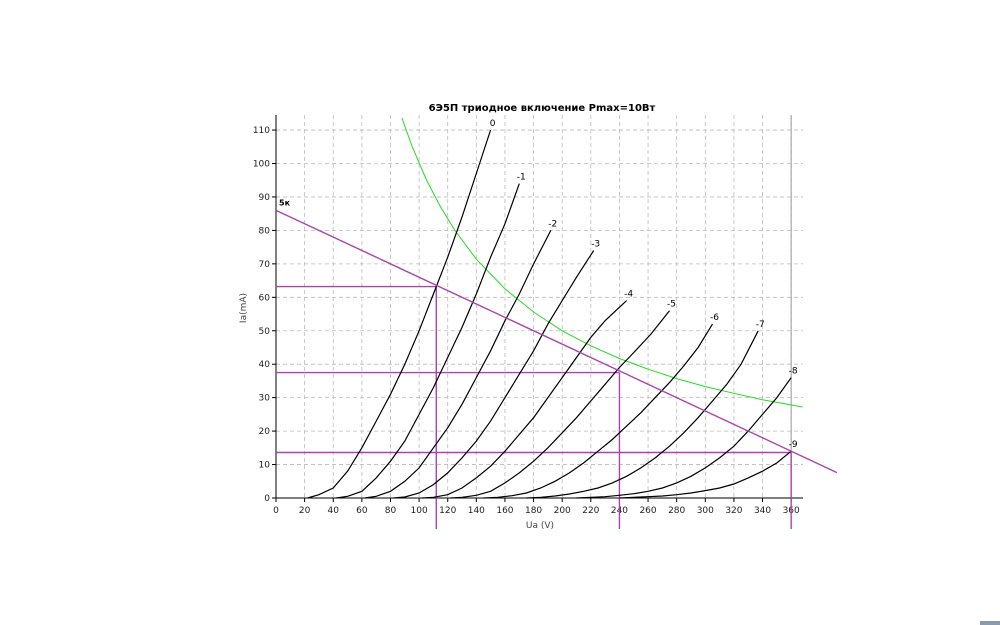  Describe the element at coordinates (391, 511) in the screenshot. I see `x-tick-label: 80` at that location.